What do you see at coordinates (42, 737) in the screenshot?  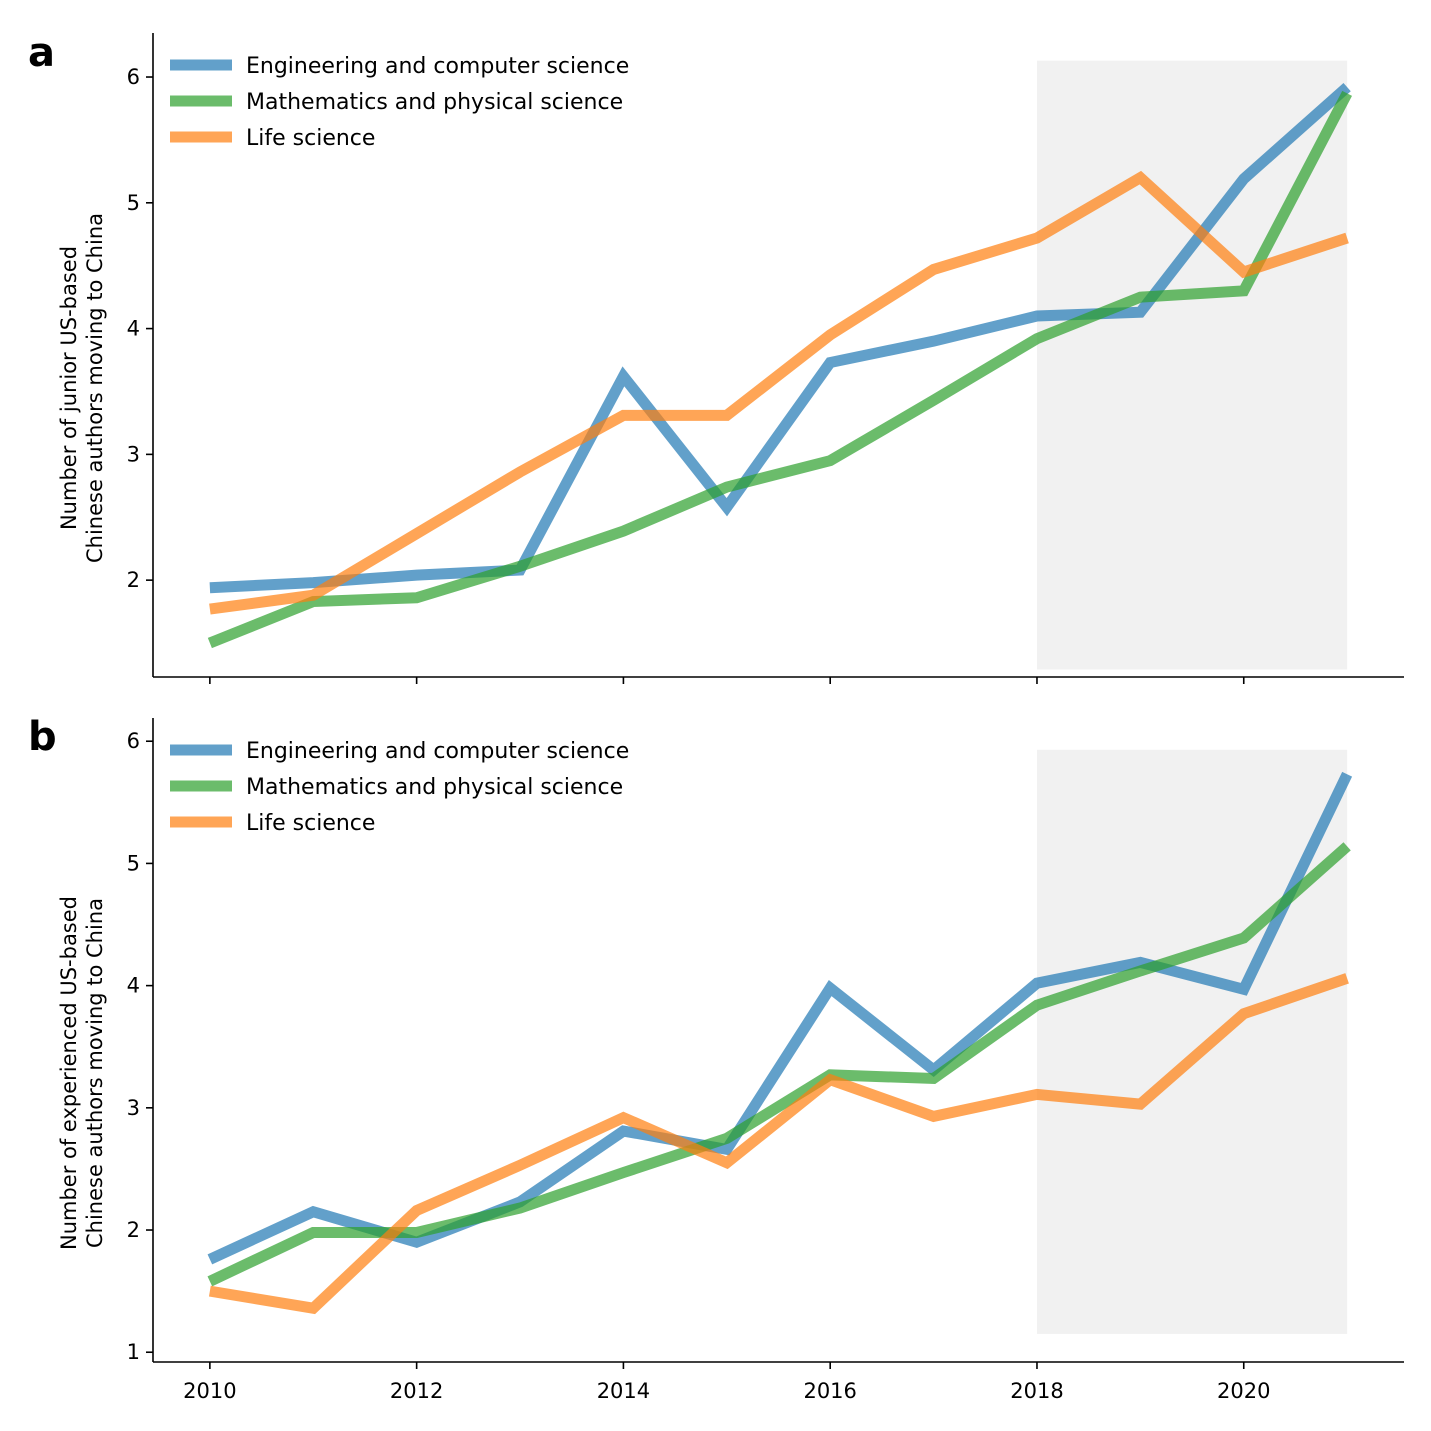 I see `panel-label: b` at bounding box center [42, 737].